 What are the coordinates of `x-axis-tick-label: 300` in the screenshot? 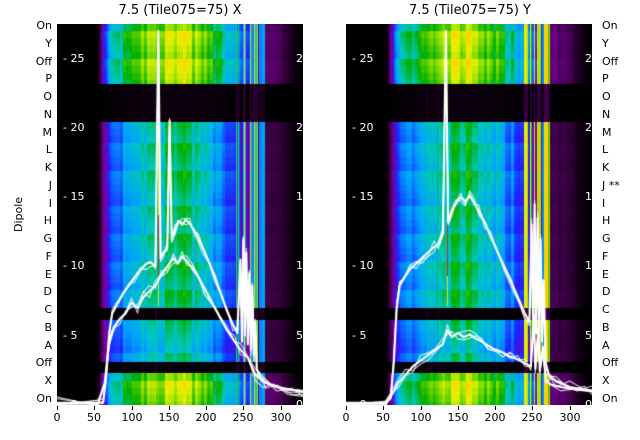 It's located at (570, 417).